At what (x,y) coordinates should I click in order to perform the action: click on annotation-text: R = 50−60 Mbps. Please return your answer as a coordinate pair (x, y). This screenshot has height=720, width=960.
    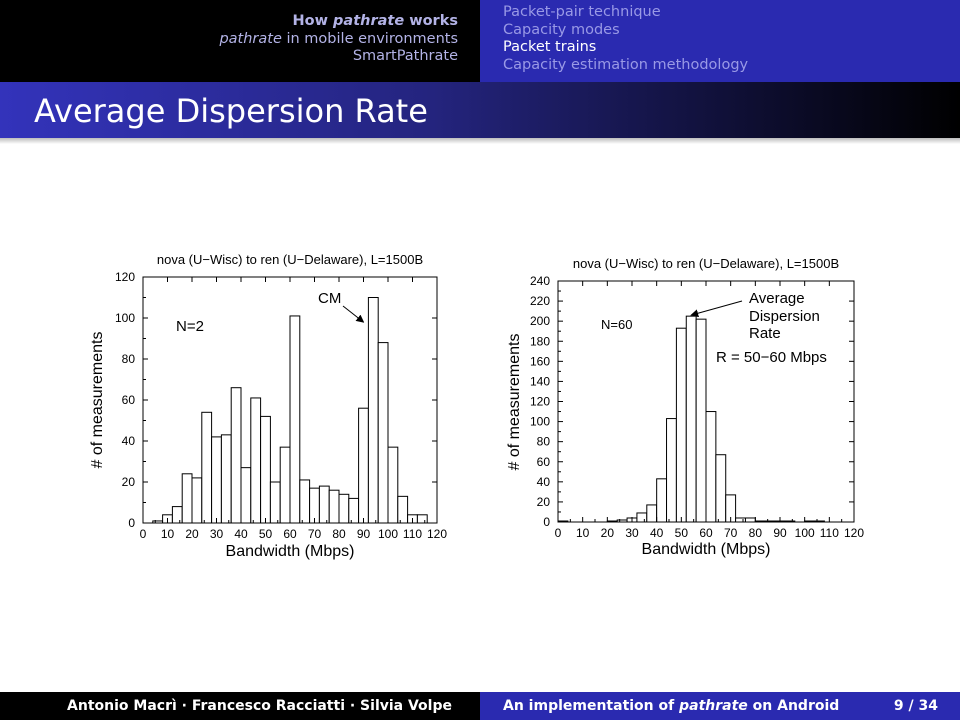
    Looking at the image, I should click on (771, 357).